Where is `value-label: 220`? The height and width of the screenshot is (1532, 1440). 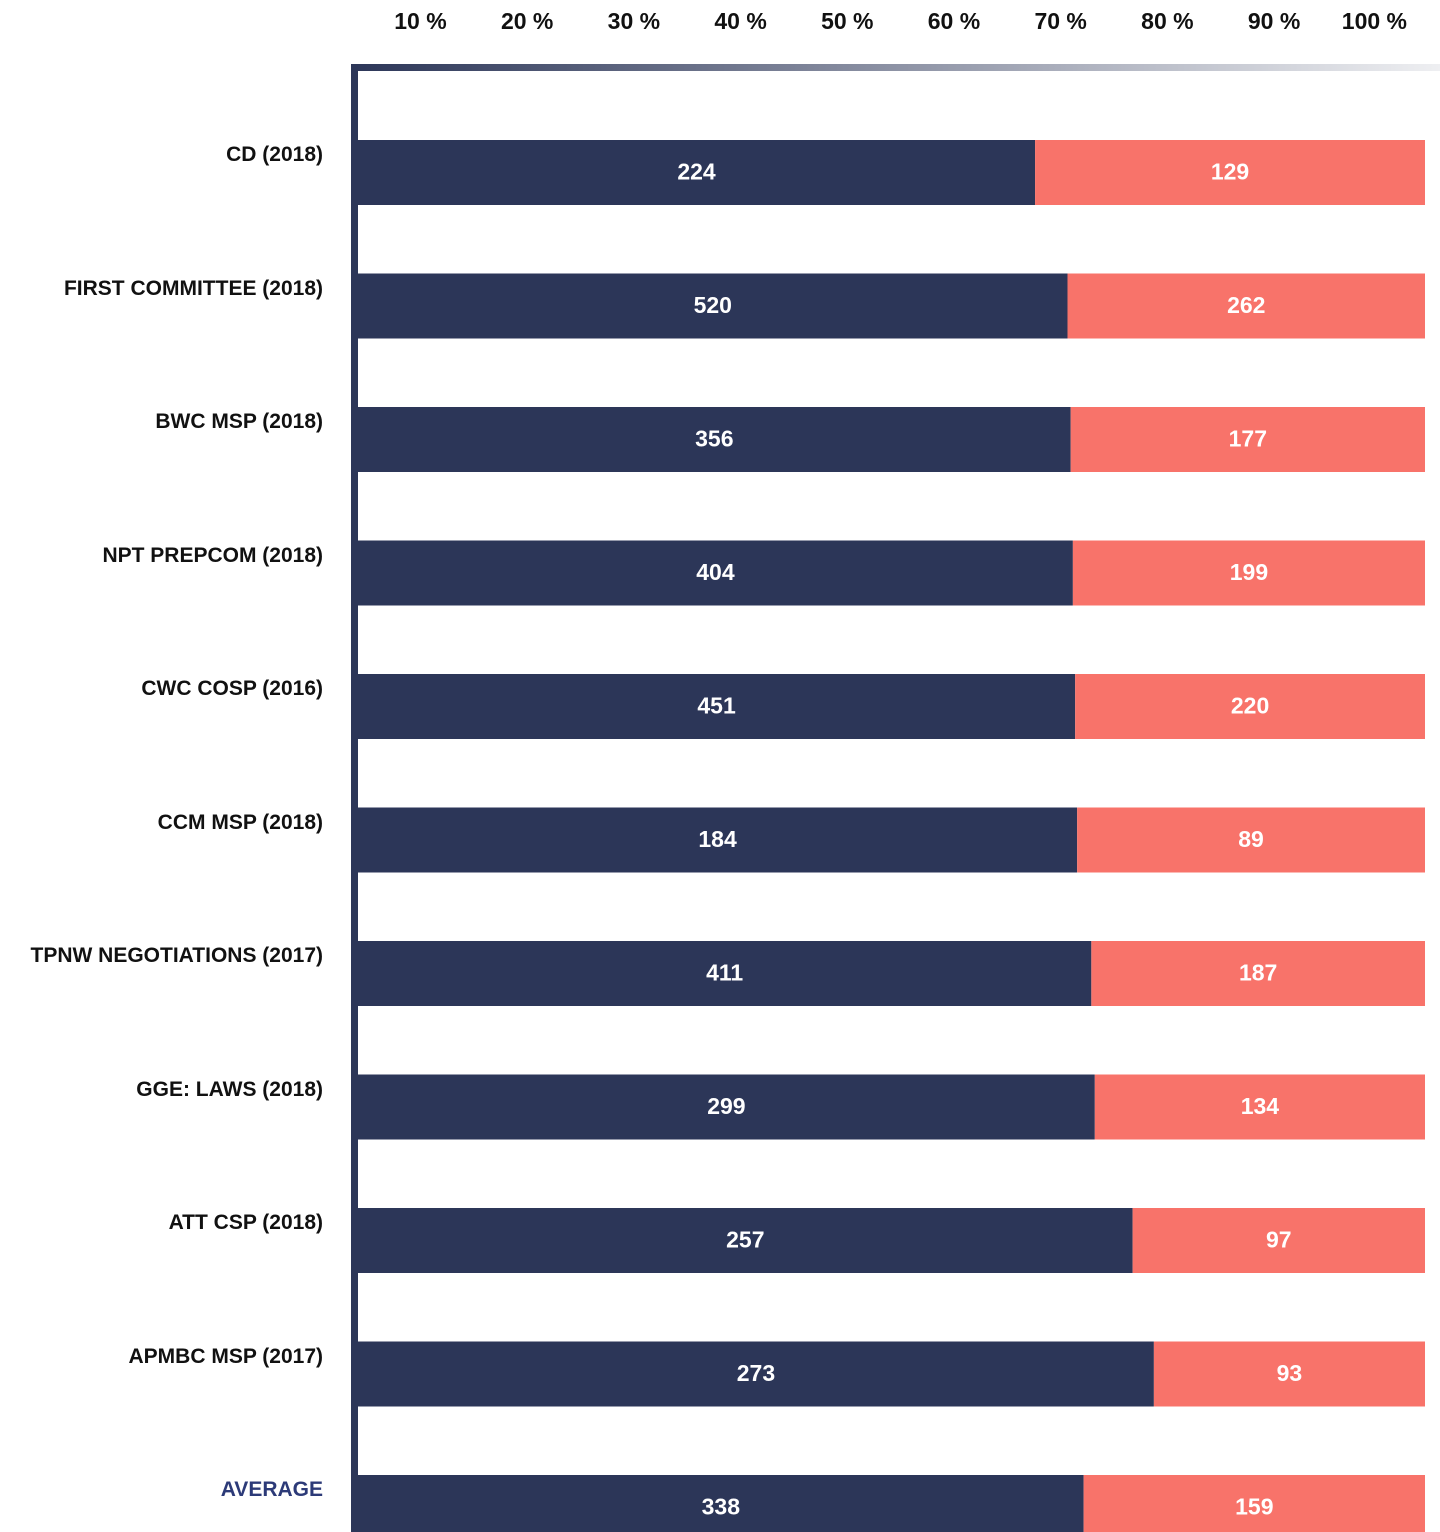 value-label: 220 is located at coordinates (1250, 706).